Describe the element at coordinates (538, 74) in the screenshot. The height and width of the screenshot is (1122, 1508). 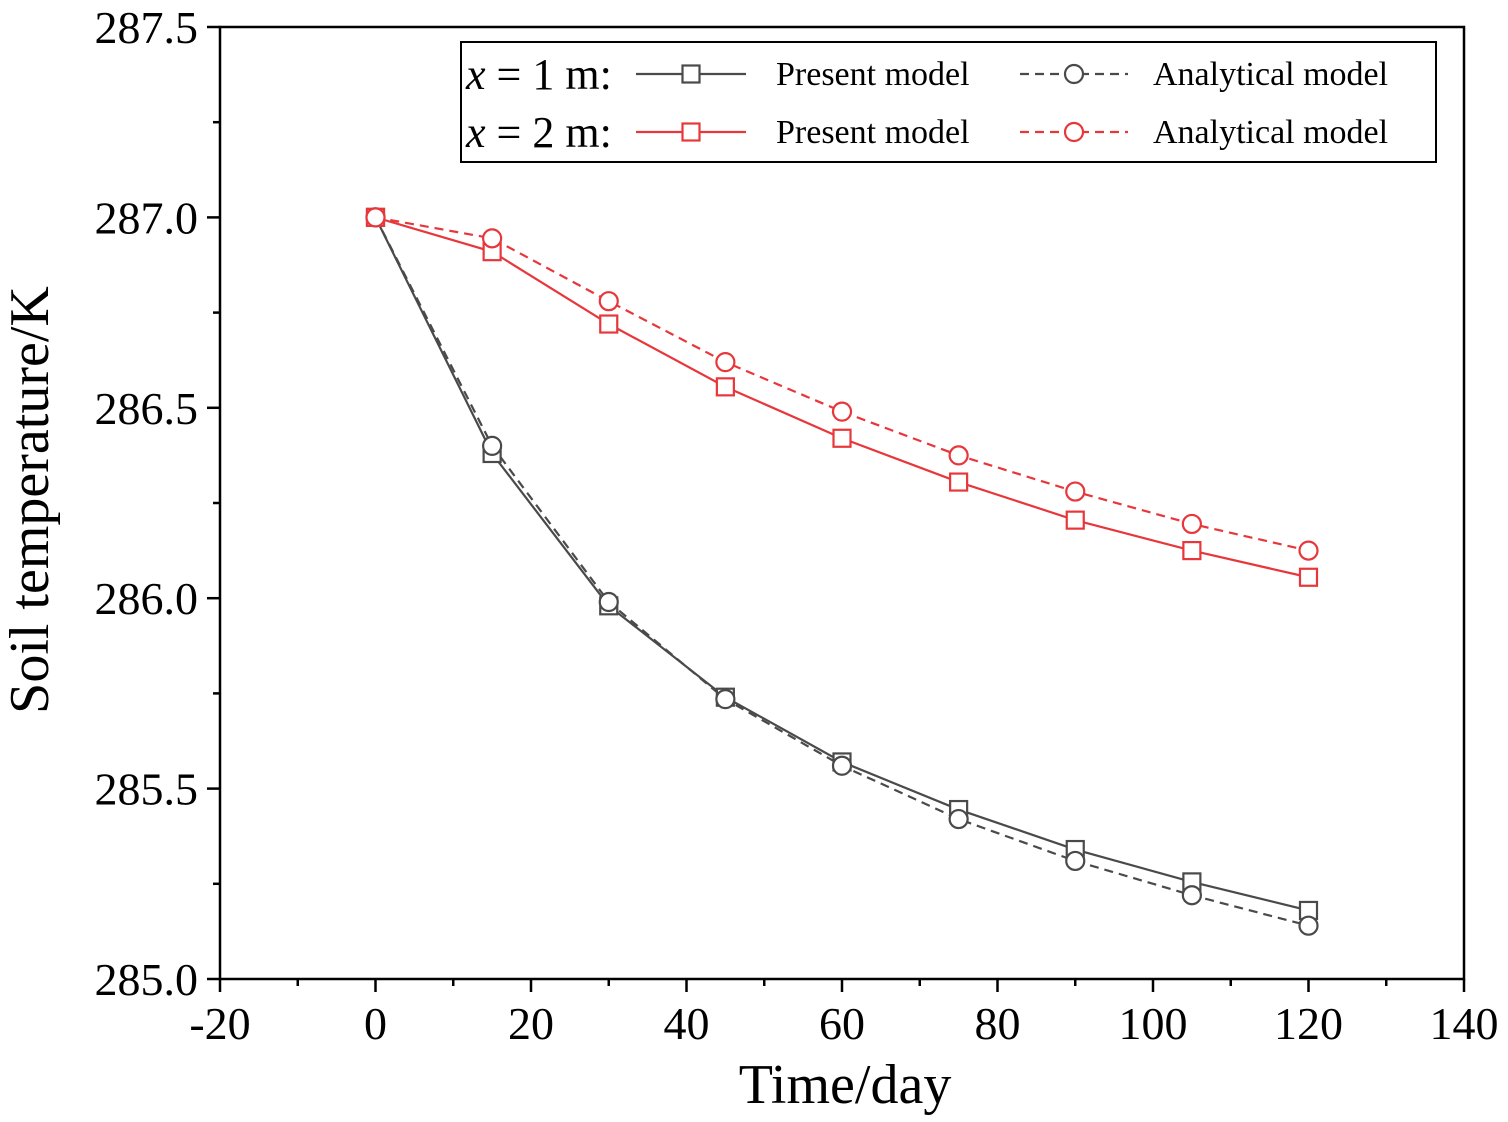
I see `legend-group-label: x = 1 m:` at that location.